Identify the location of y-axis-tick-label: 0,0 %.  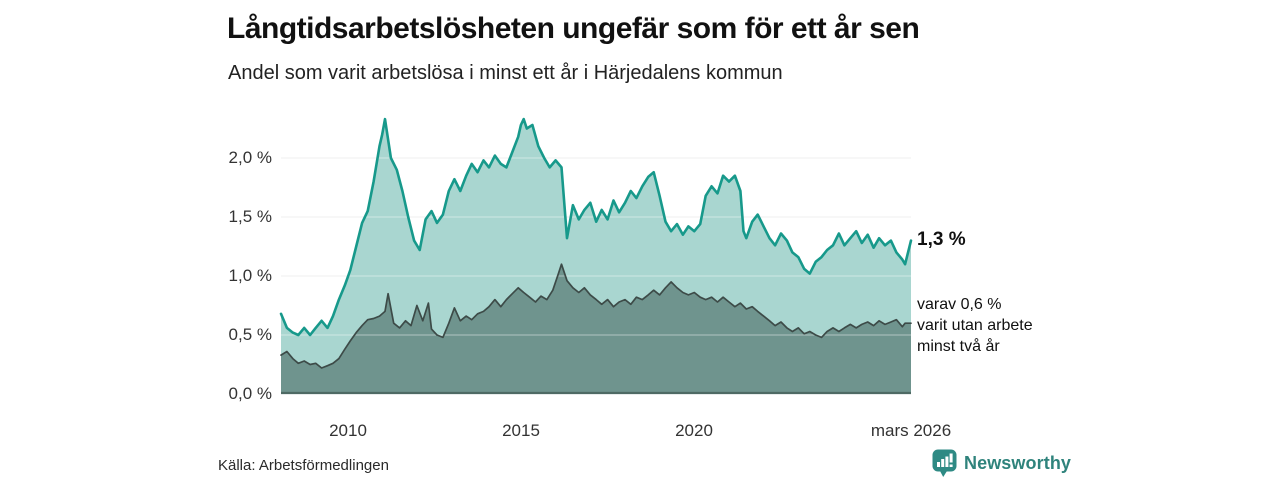
(250, 393).